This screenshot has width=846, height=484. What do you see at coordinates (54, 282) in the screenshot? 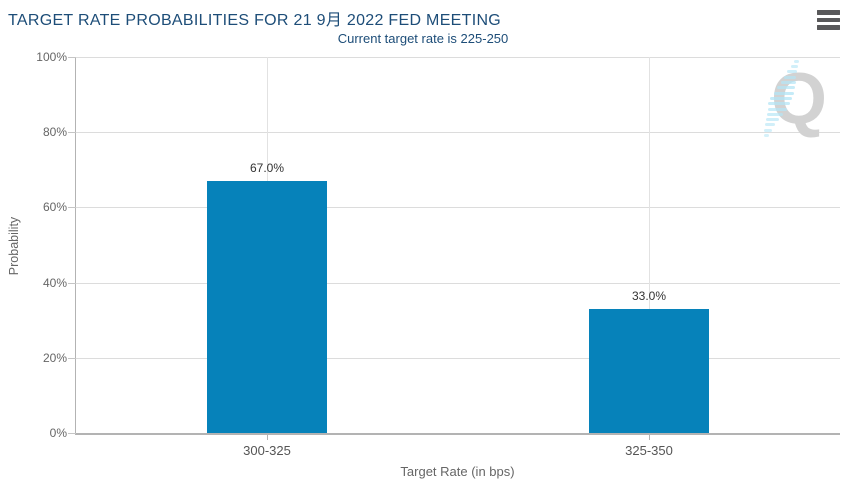
I see `y-tick-label: 40%` at bounding box center [54, 282].